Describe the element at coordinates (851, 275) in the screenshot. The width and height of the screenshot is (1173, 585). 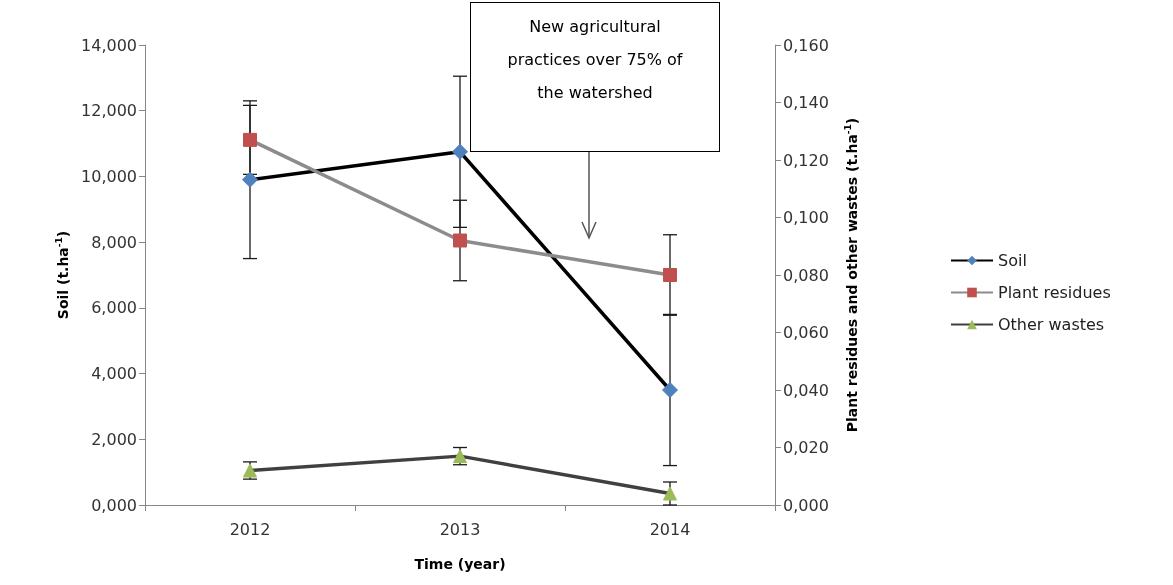
I see `y2-axis-title: Plant residues and other wastes (t.ha-1)` at that location.